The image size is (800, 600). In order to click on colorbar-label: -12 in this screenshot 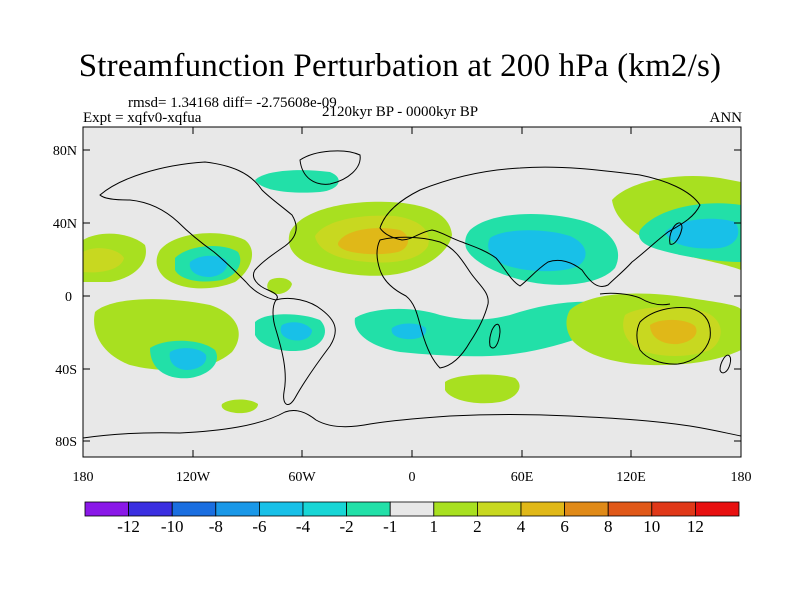, I will do `click(128, 526)`.